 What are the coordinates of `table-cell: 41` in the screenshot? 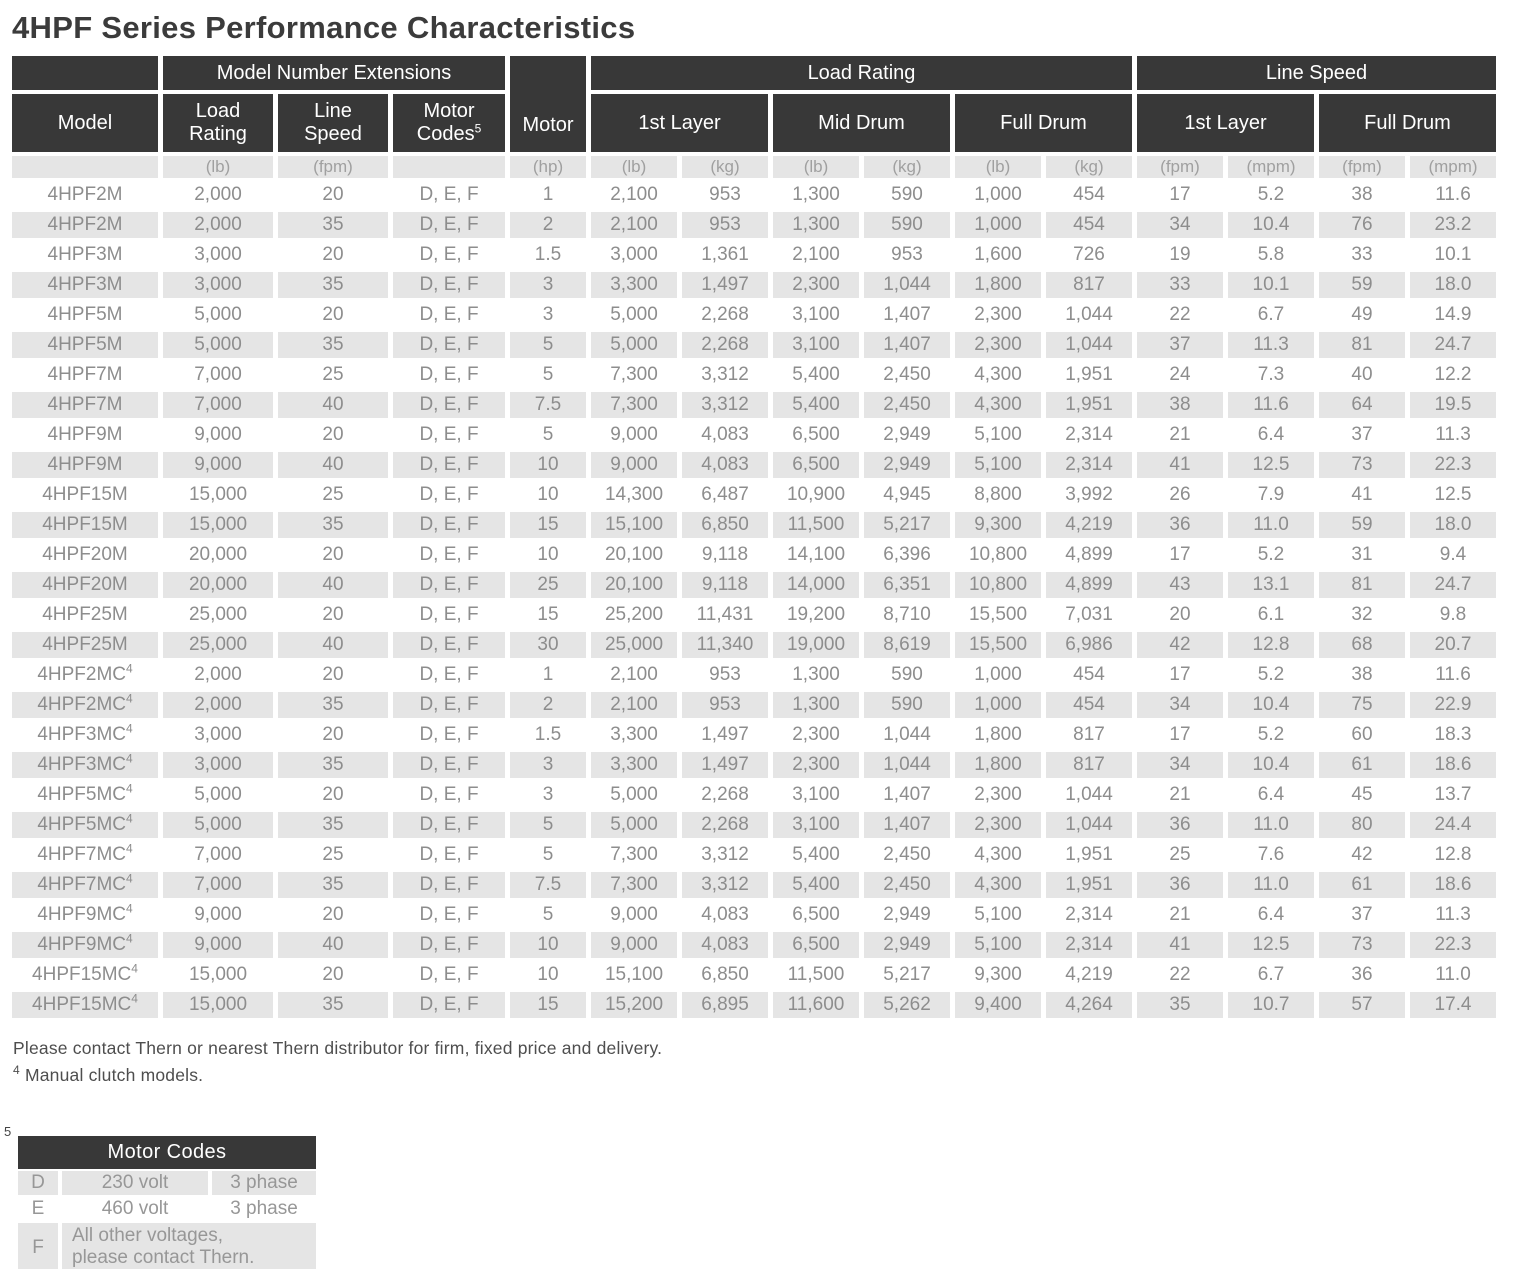 It's located at (1180, 945).